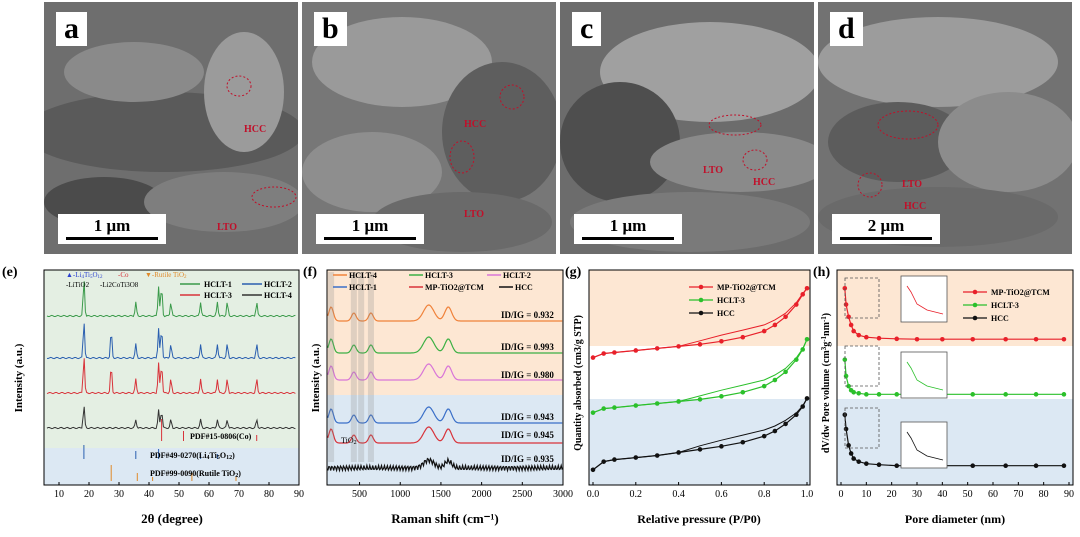 The height and width of the screenshot is (537, 1080). What do you see at coordinates (112, 225) in the screenshot?
I see `scale-label-a: 1 μm` at bounding box center [112, 225].